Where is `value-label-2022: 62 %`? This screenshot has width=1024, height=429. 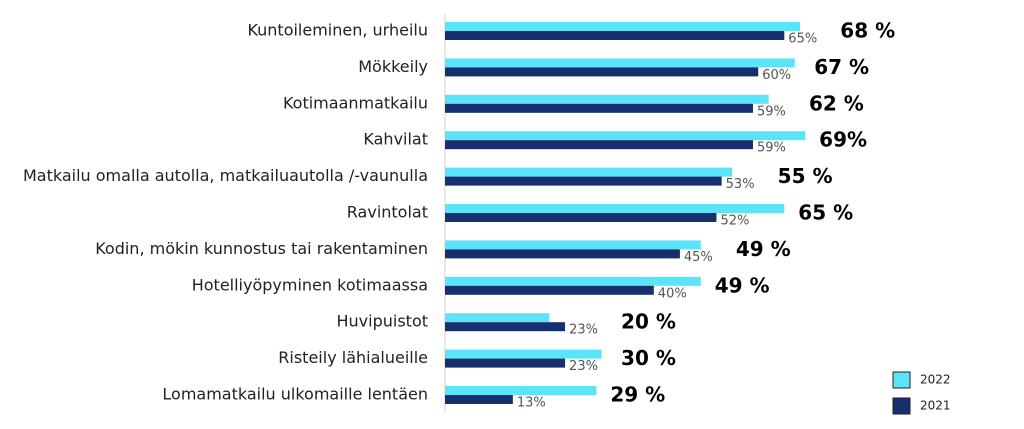 value-label-2022: 62 % is located at coordinates (836, 103).